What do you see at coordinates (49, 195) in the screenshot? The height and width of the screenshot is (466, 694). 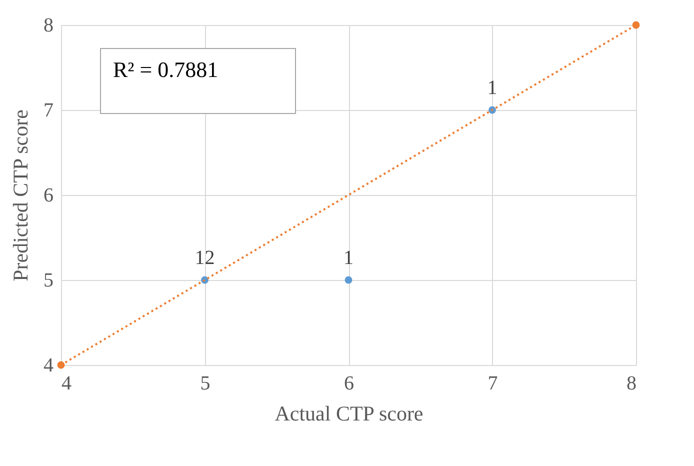 I see `y-tick-label: 6` at bounding box center [49, 195].